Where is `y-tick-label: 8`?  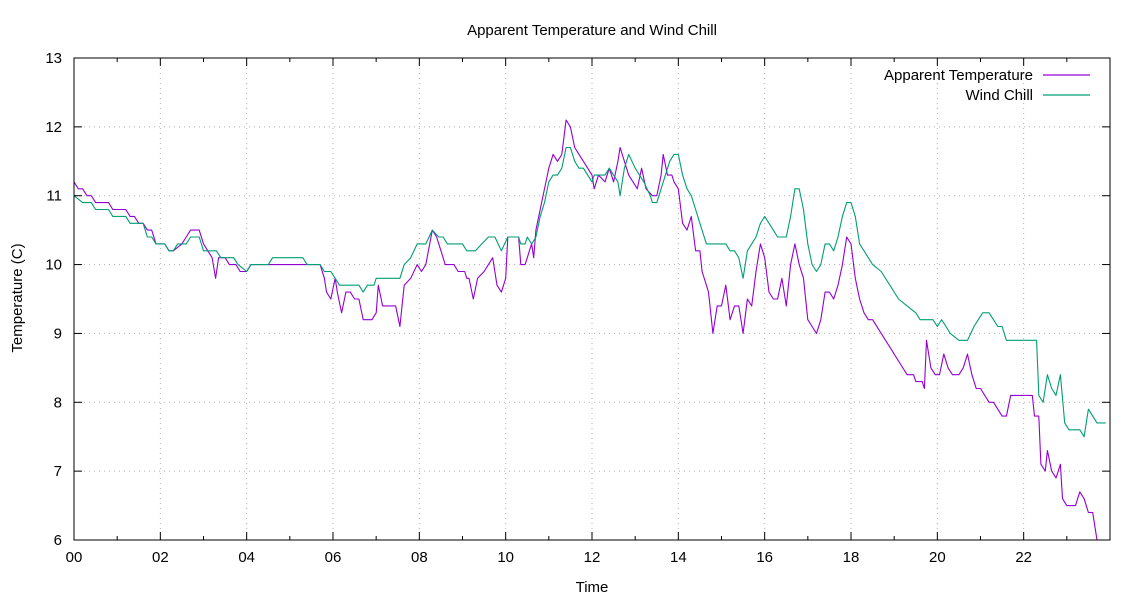 y-tick-label: 8 is located at coordinates (58, 402).